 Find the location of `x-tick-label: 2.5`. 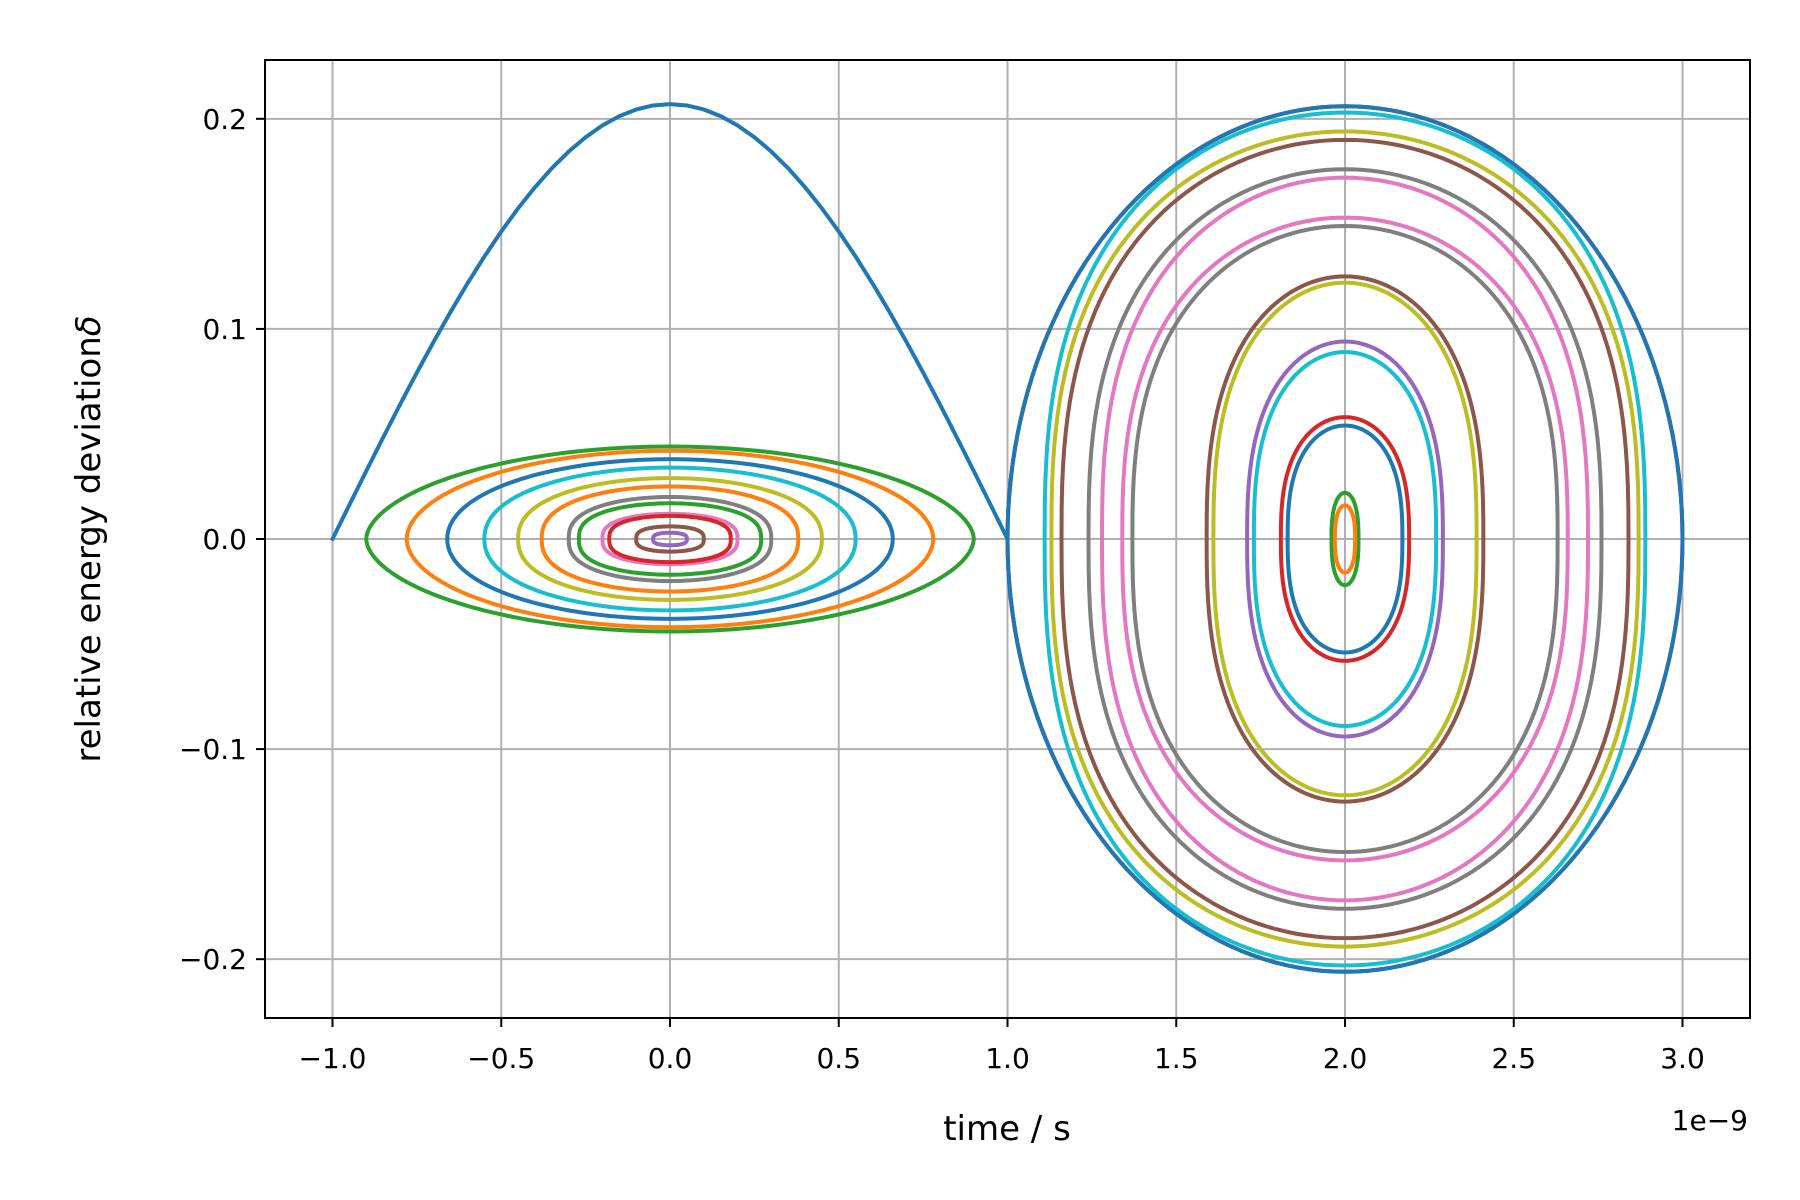

x-tick-label: 2.5 is located at coordinates (1513, 1058).